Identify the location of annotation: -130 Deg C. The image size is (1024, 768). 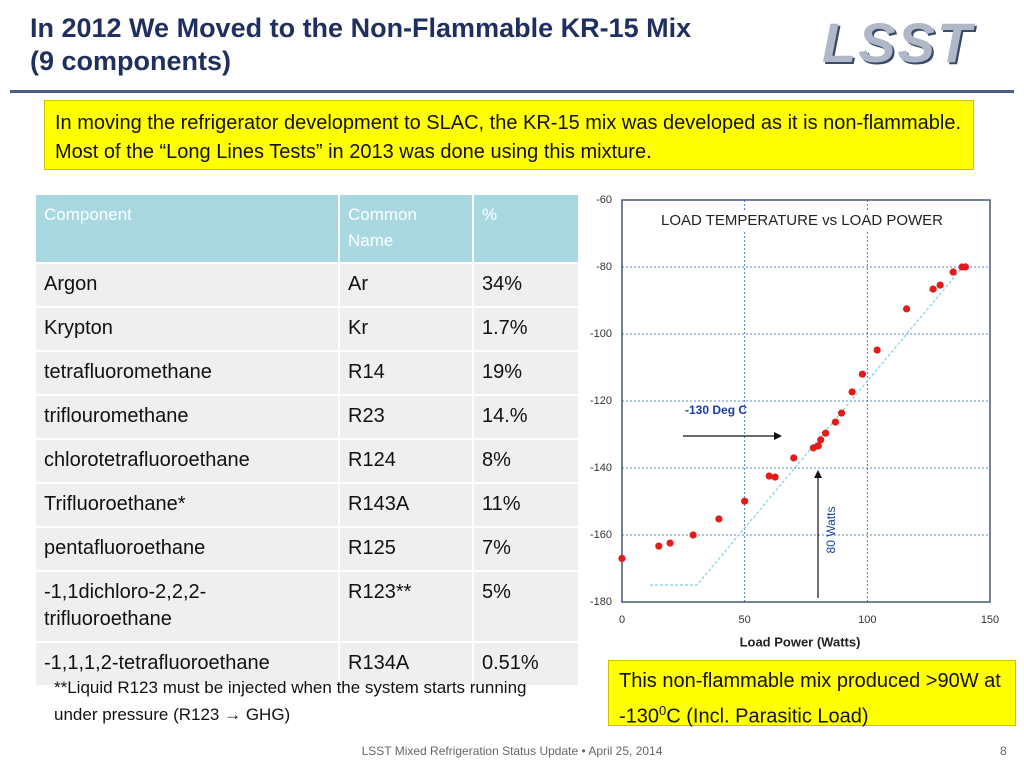
(716, 410).